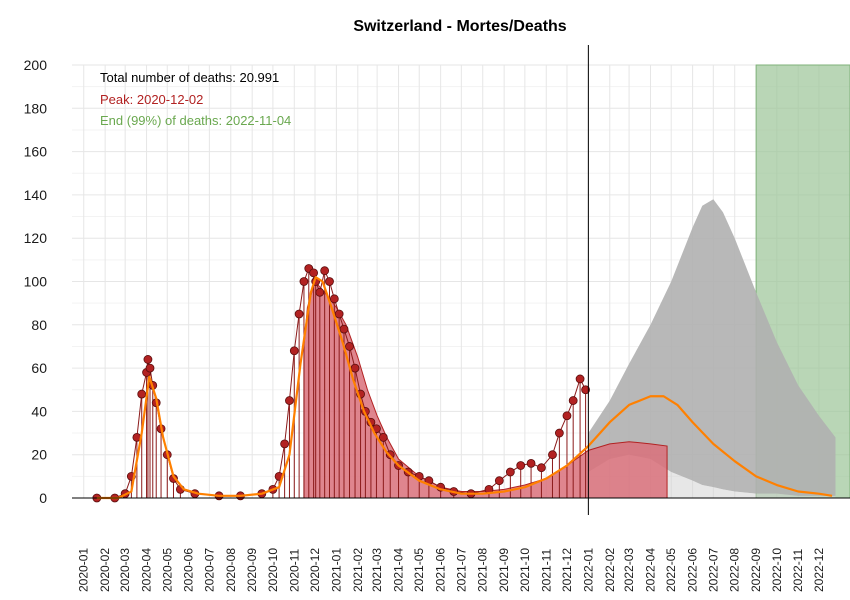 Image resolution: width=850 pixels, height=600 pixels. Describe the element at coordinates (358, 570) in the screenshot. I see `x-tick-label: 2021-02` at that location.